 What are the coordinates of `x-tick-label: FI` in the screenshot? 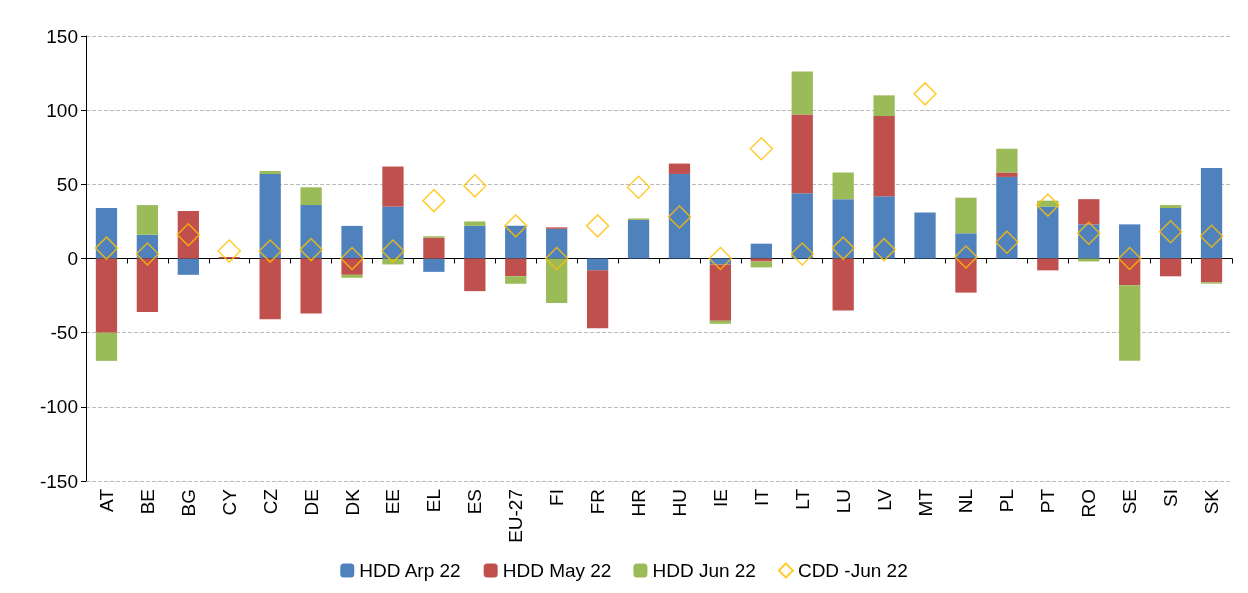 It's located at (557, 497).